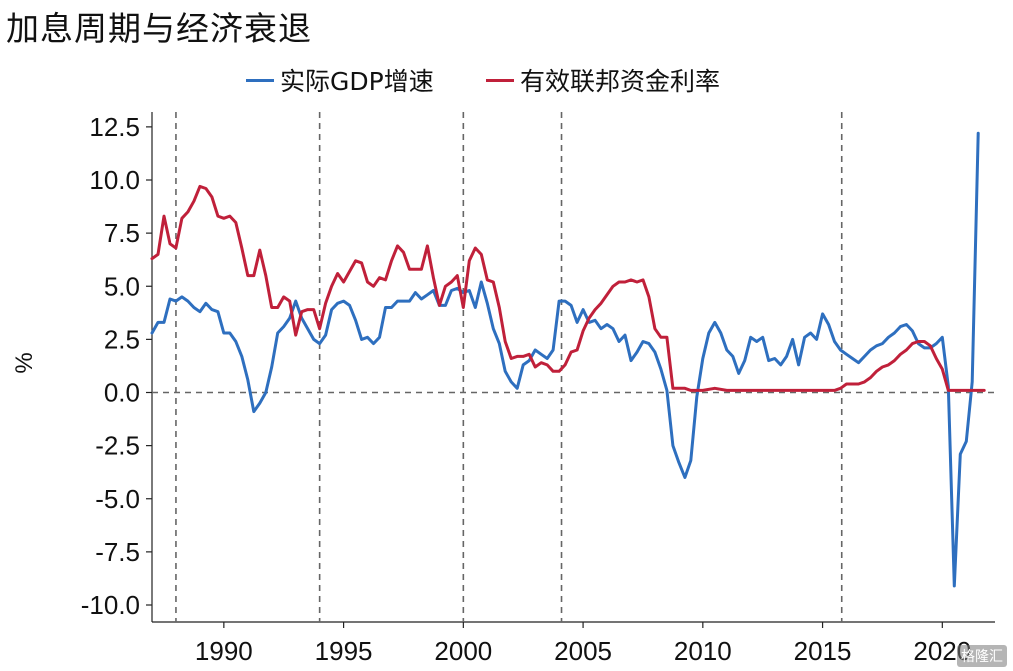 This screenshot has height=671, width=1013. I want to click on x-tick-label: 2010, so click(703, 651).